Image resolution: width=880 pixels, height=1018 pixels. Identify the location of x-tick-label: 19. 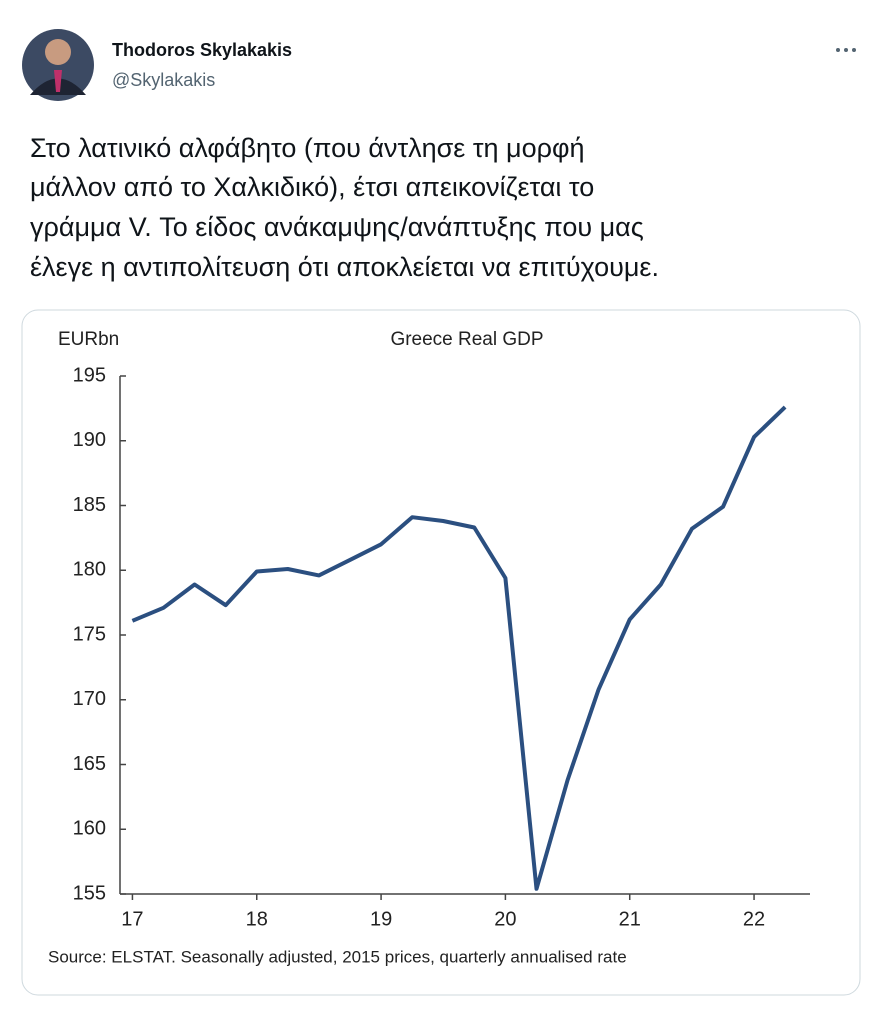
(381, 919).